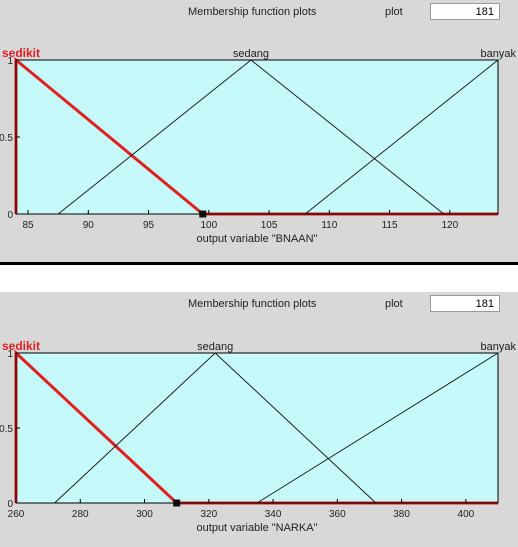 This screenshot has width=518, height=547. I want to click on x-tick-label: 100, so click(208, 225).